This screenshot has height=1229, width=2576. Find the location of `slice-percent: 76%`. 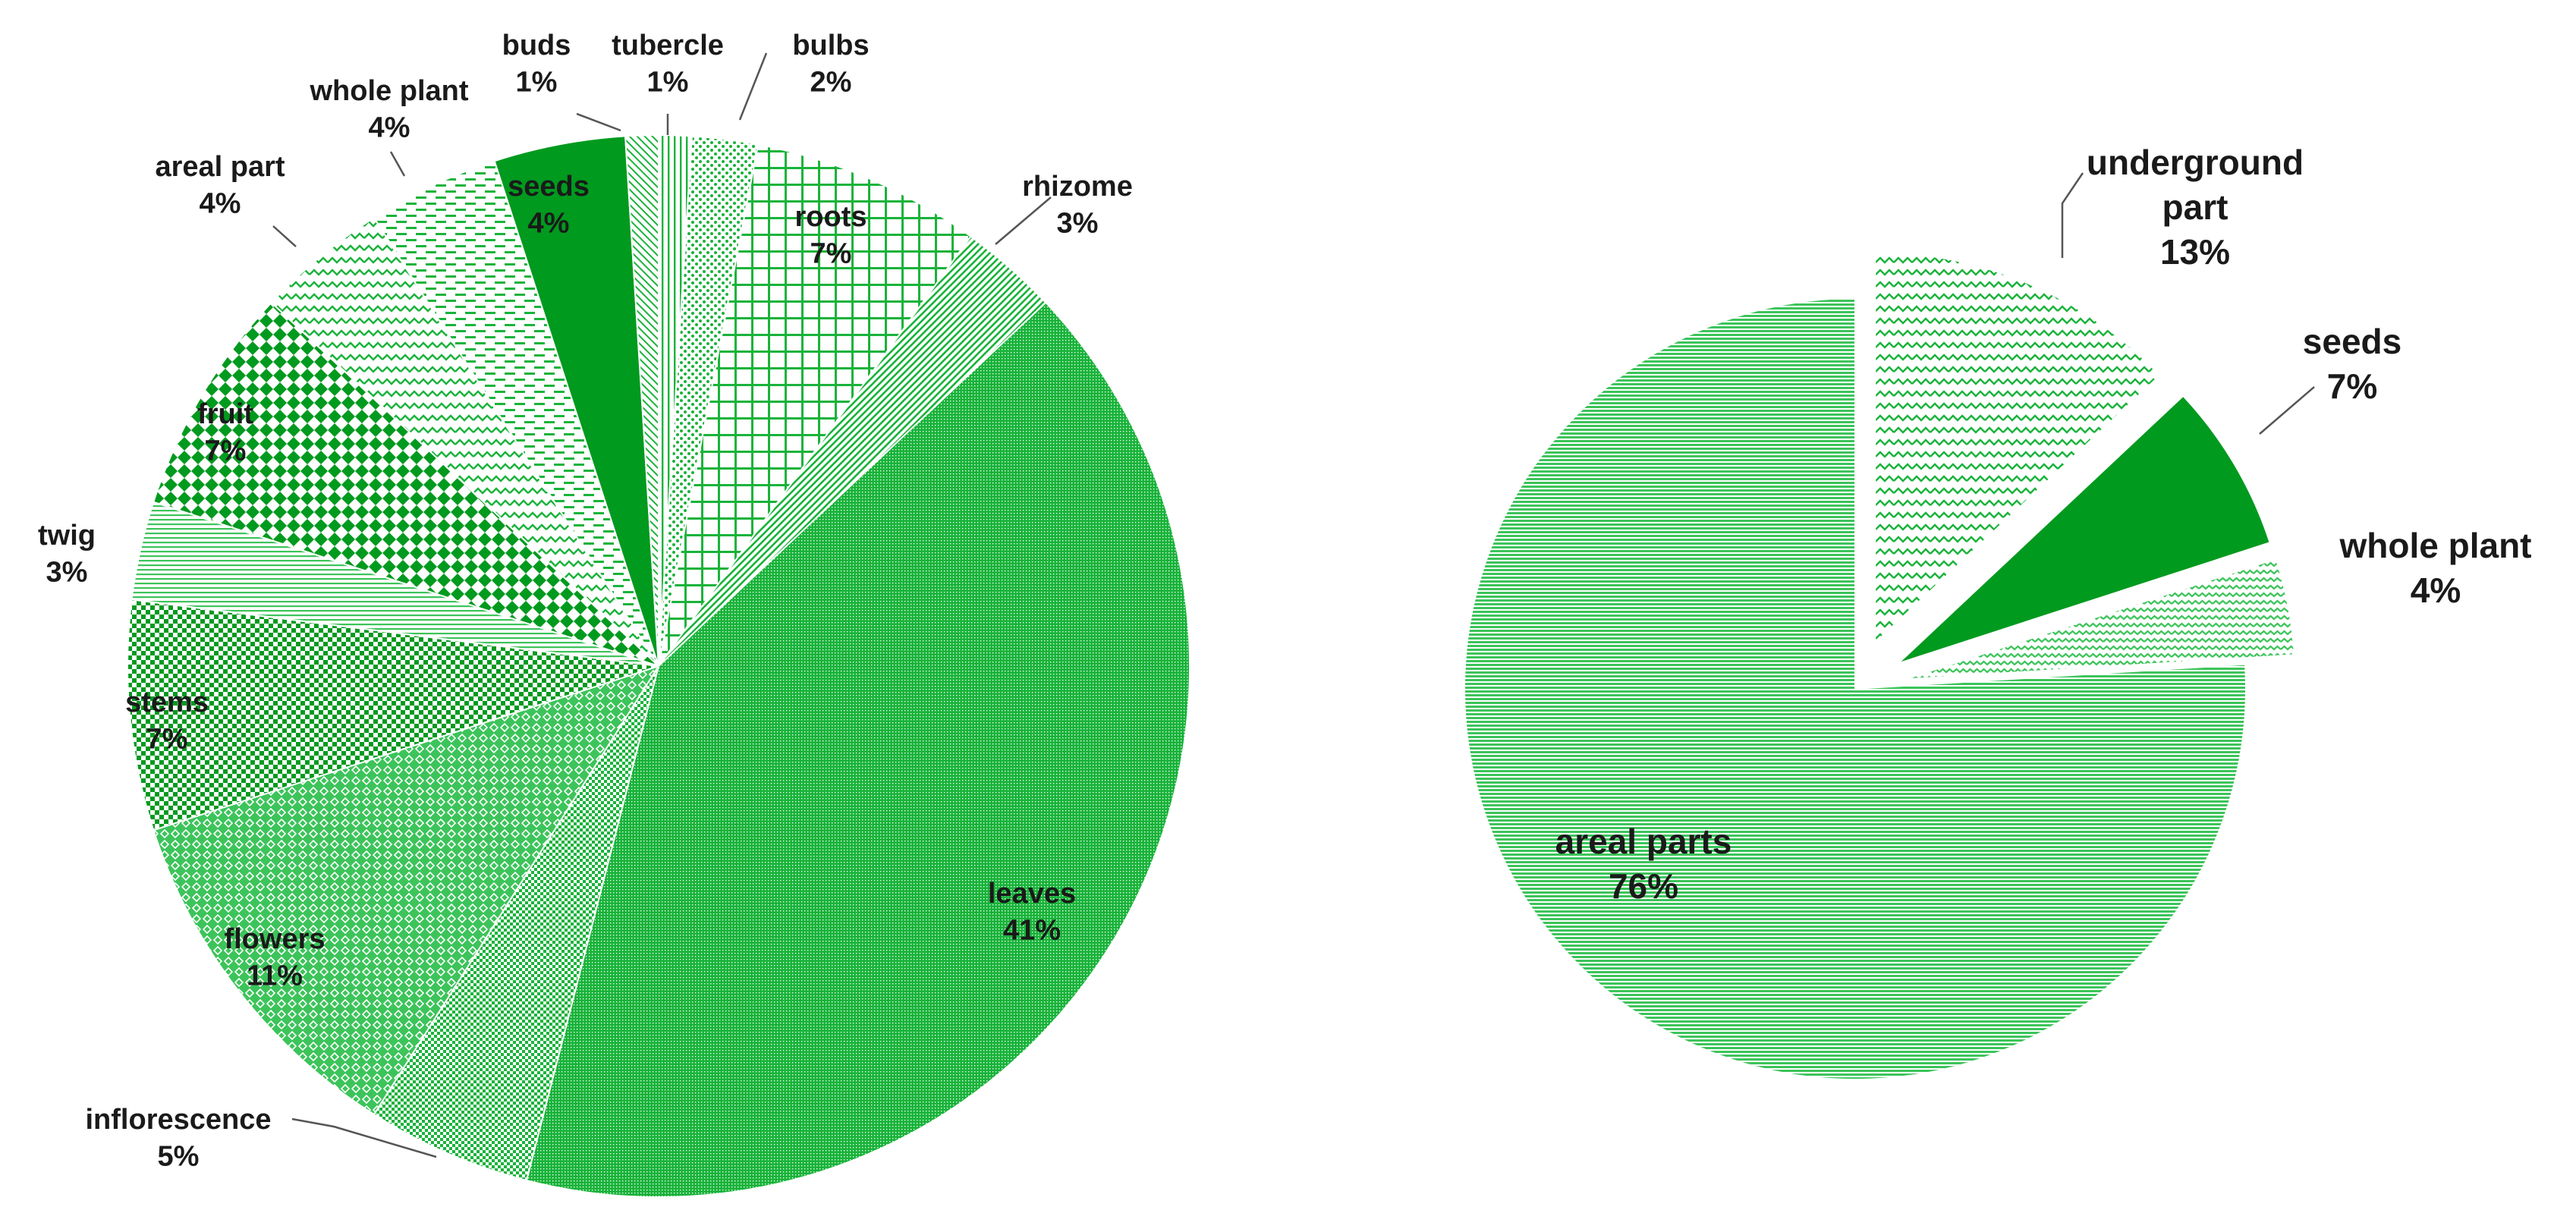

slice-percent: 76% is located at coordinates (1643, 886).